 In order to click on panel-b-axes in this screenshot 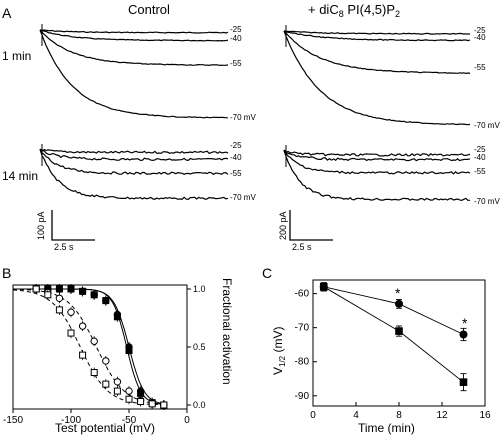, I will do `click(100, 347)`.